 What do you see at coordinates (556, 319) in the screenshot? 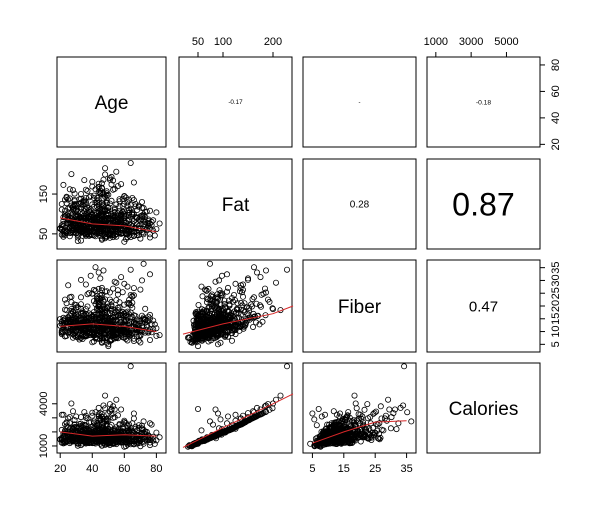
I see `fiber-y-axis-tick-label: 15` at bounding box center [556, 319].